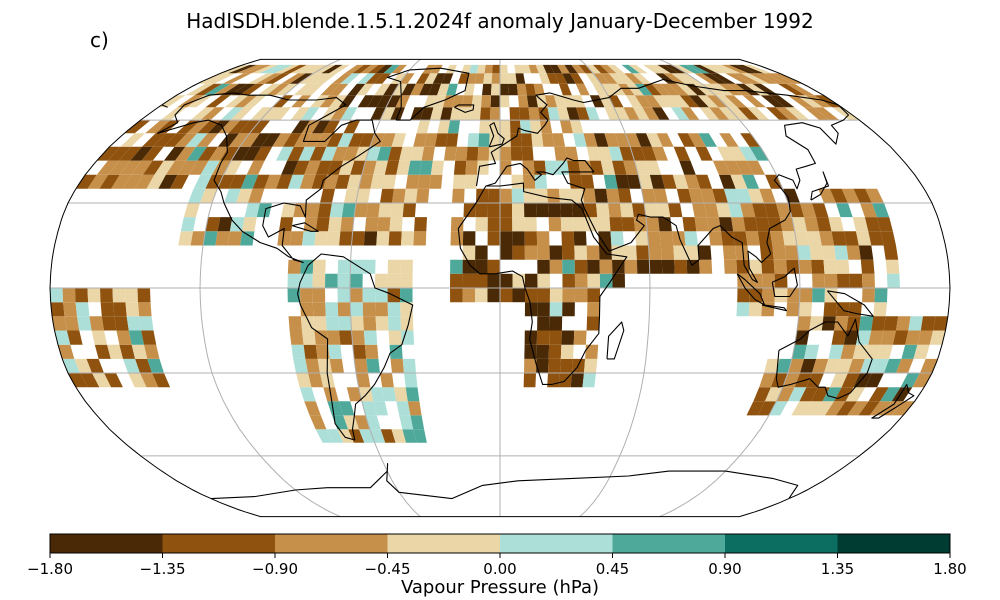 Image resolution: width=1000 pixels, height=600 pixels. I want to click on colorbar-segment, so click(556, 543).